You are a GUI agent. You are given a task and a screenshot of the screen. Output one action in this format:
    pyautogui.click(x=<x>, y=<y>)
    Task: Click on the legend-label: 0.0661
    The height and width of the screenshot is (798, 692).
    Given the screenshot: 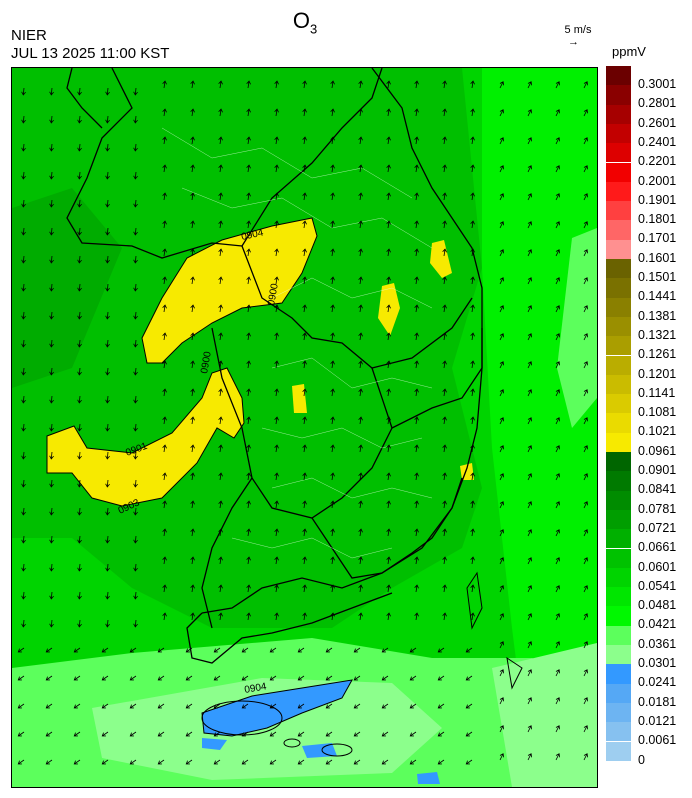 What is the action you would take?
    pyautogui.click(x=657, y=547)
    